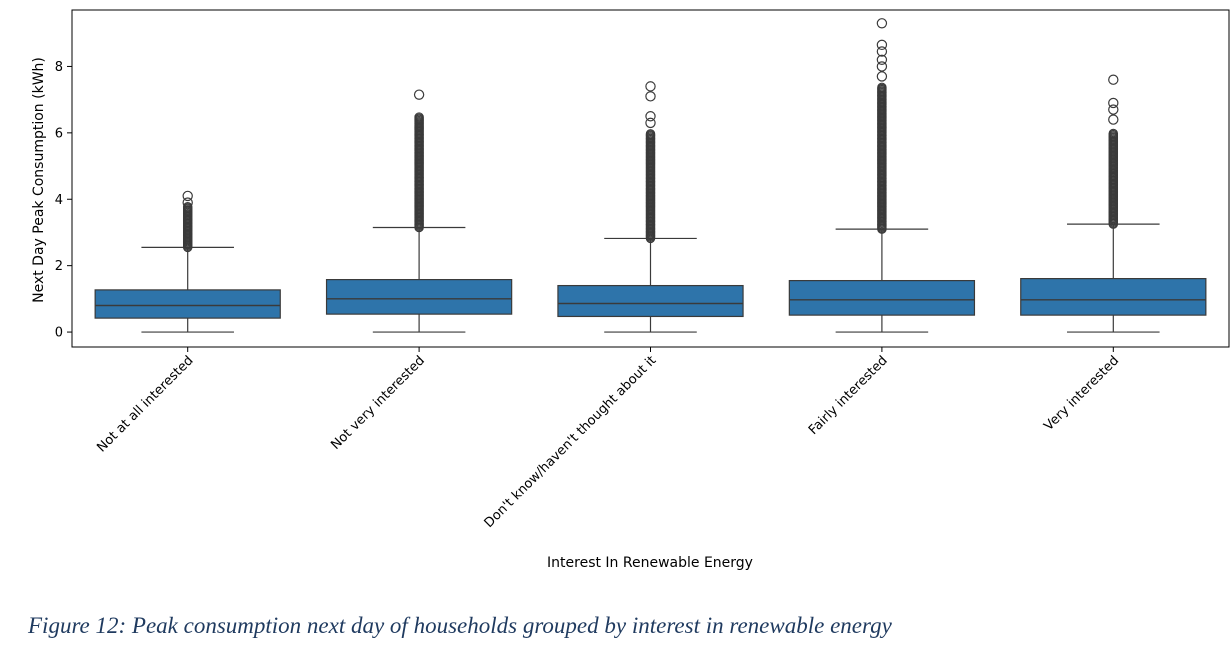 The height and width of the screenshot is (658, 1232). What do you see at coordinates (650, 563) in the screenshot?
I see `x-axis-label: Interest In Renewable Energy` at bounding box center [650, 563].